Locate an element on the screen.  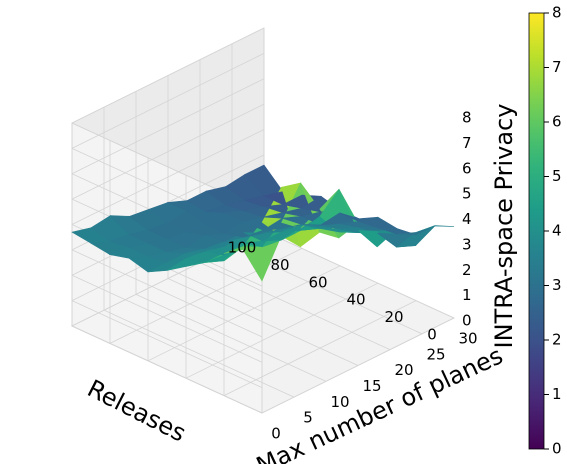
z-tick-label: 3 is located at coordinates (467, 244).